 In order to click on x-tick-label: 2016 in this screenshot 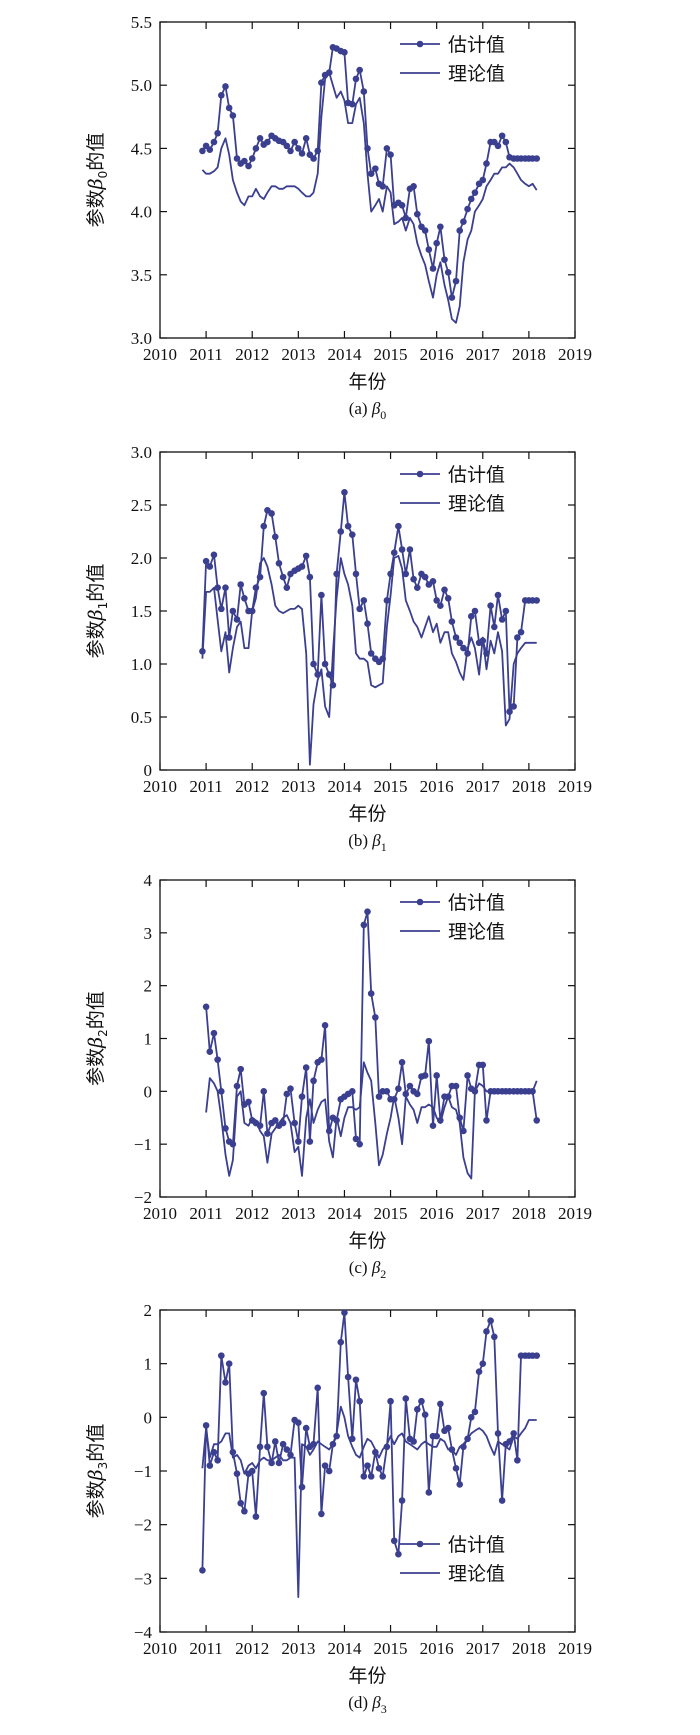, I will do `click(437, 786)`.